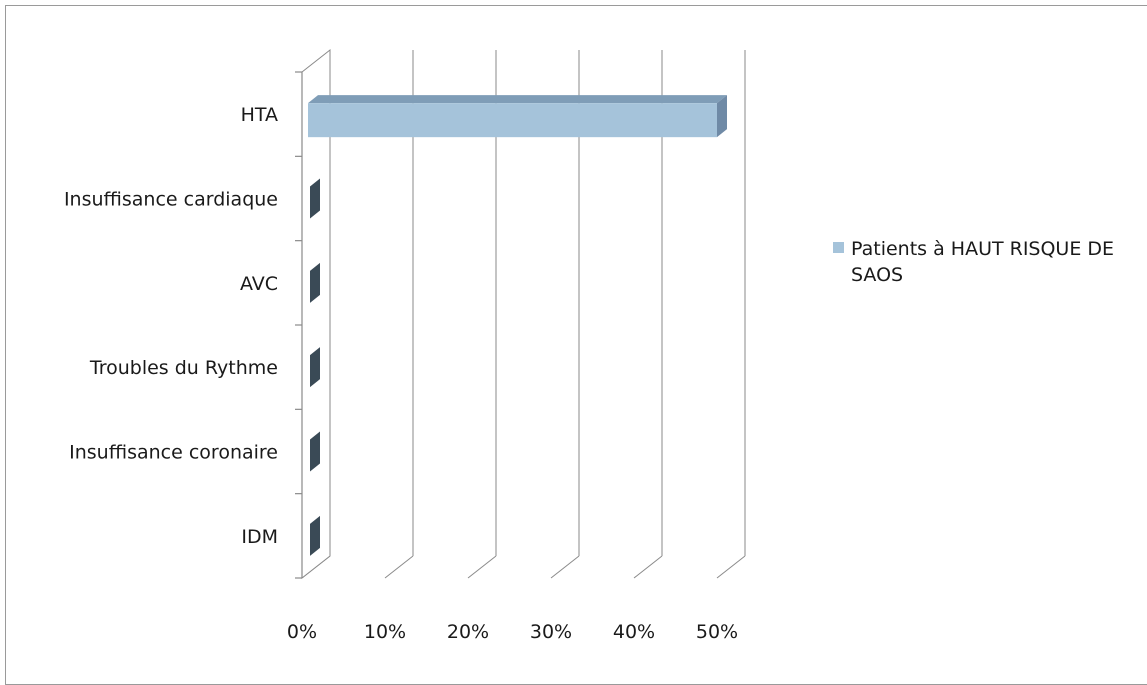  Describe the element at coordinates (259, 537) in the screenshot. I see `category-label: IDM` at that location.